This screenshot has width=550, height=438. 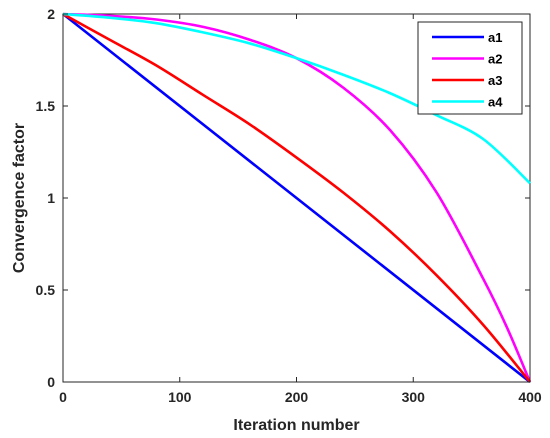 What do you see at coordinates (51, 14) in the screenshot?
I see `y-tick-label: 2` at bounding box center [51, 14].